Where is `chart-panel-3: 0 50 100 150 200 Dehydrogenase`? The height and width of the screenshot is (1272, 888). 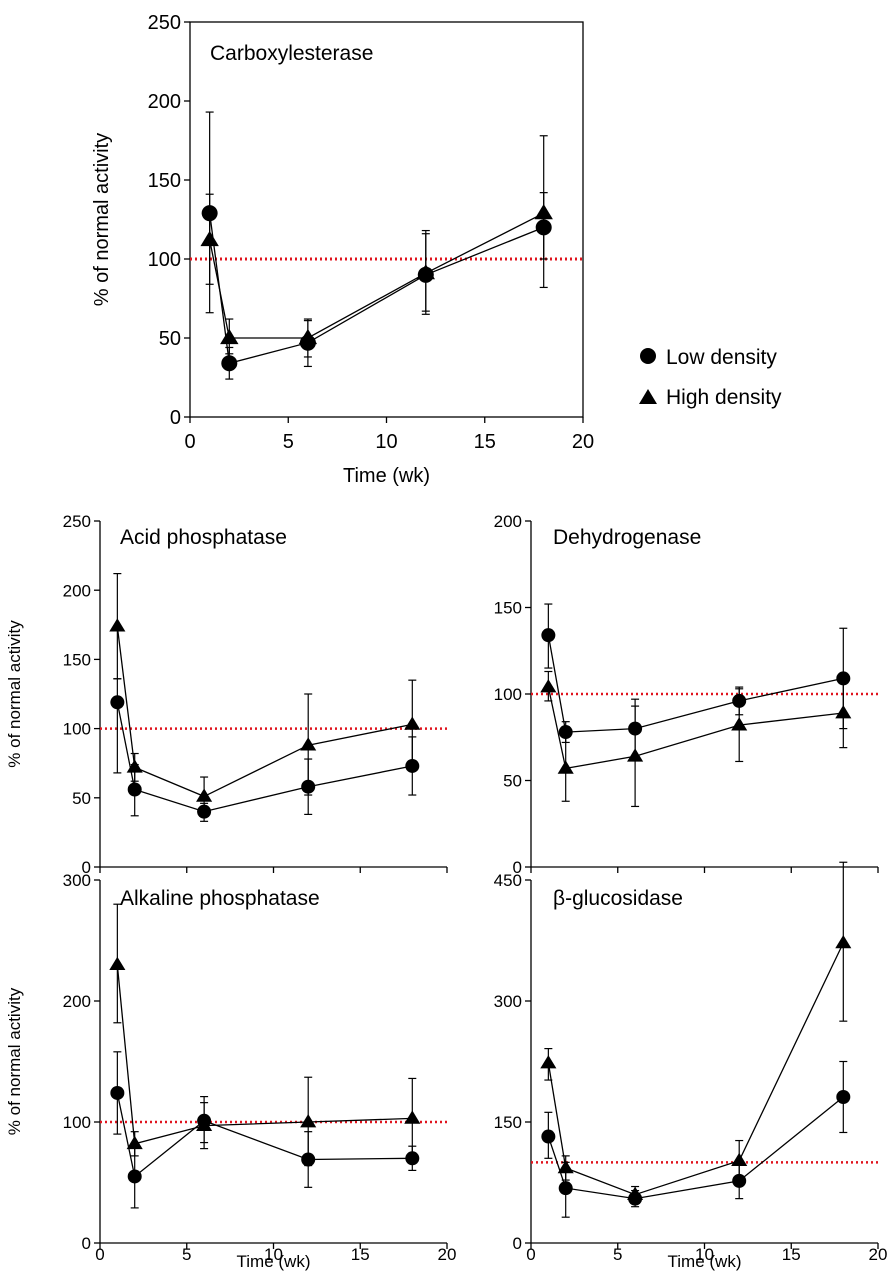
chart-panel-3: 0 50 100 150 200 Dehydrogenase is located at coordinates (686, 694).